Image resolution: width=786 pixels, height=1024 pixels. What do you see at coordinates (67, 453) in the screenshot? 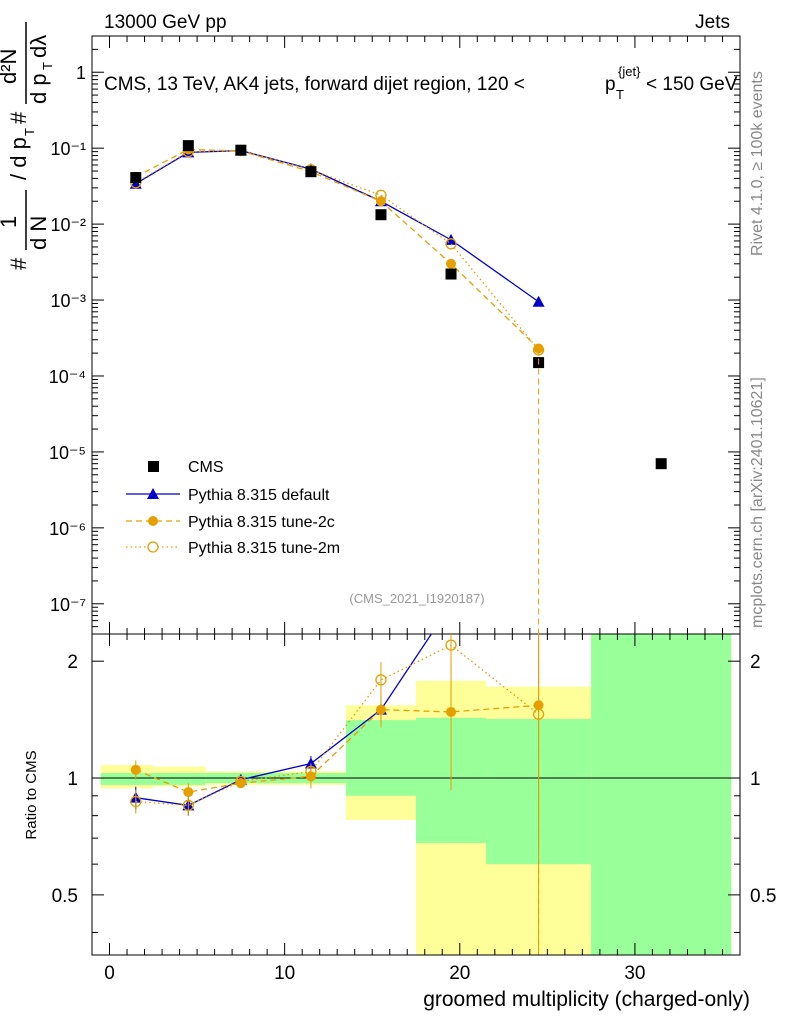
I see `y-tick-label-main: 10⁻⁵` at bounding box center [67, 453].